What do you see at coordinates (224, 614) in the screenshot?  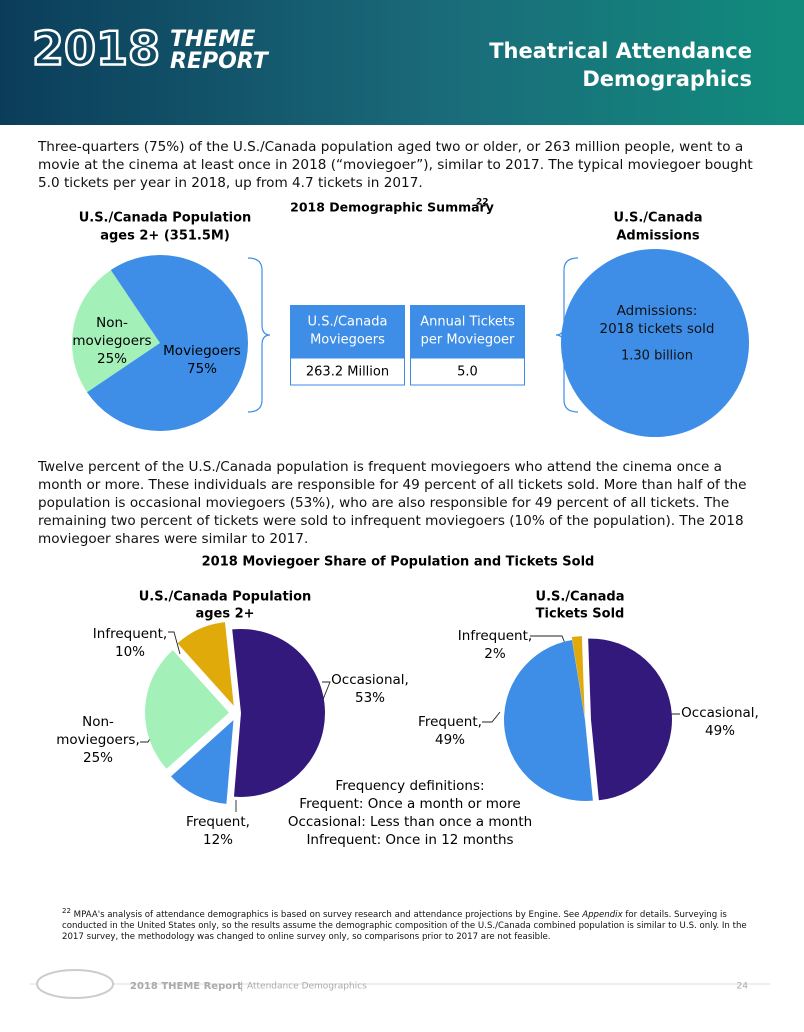 I see `pie-title: ages 2+` at bounding box center [224, 614].